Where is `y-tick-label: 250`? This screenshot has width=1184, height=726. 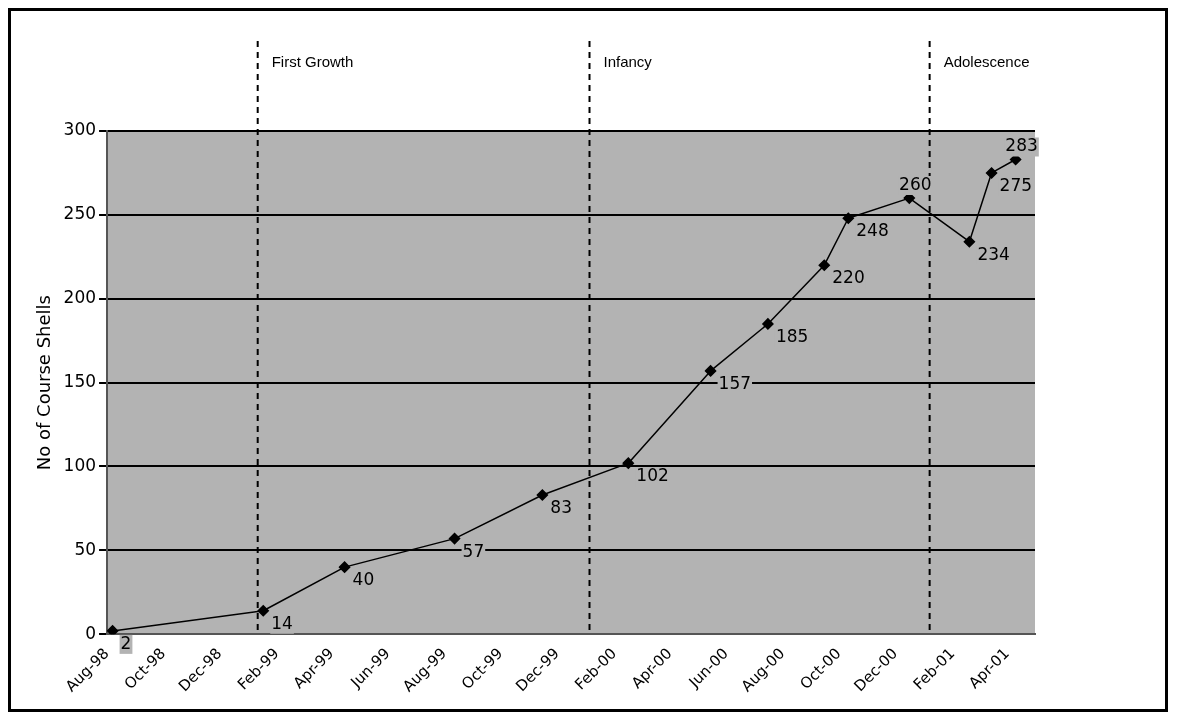
y-tick-label: 250 is located at coordinates (80, 213).